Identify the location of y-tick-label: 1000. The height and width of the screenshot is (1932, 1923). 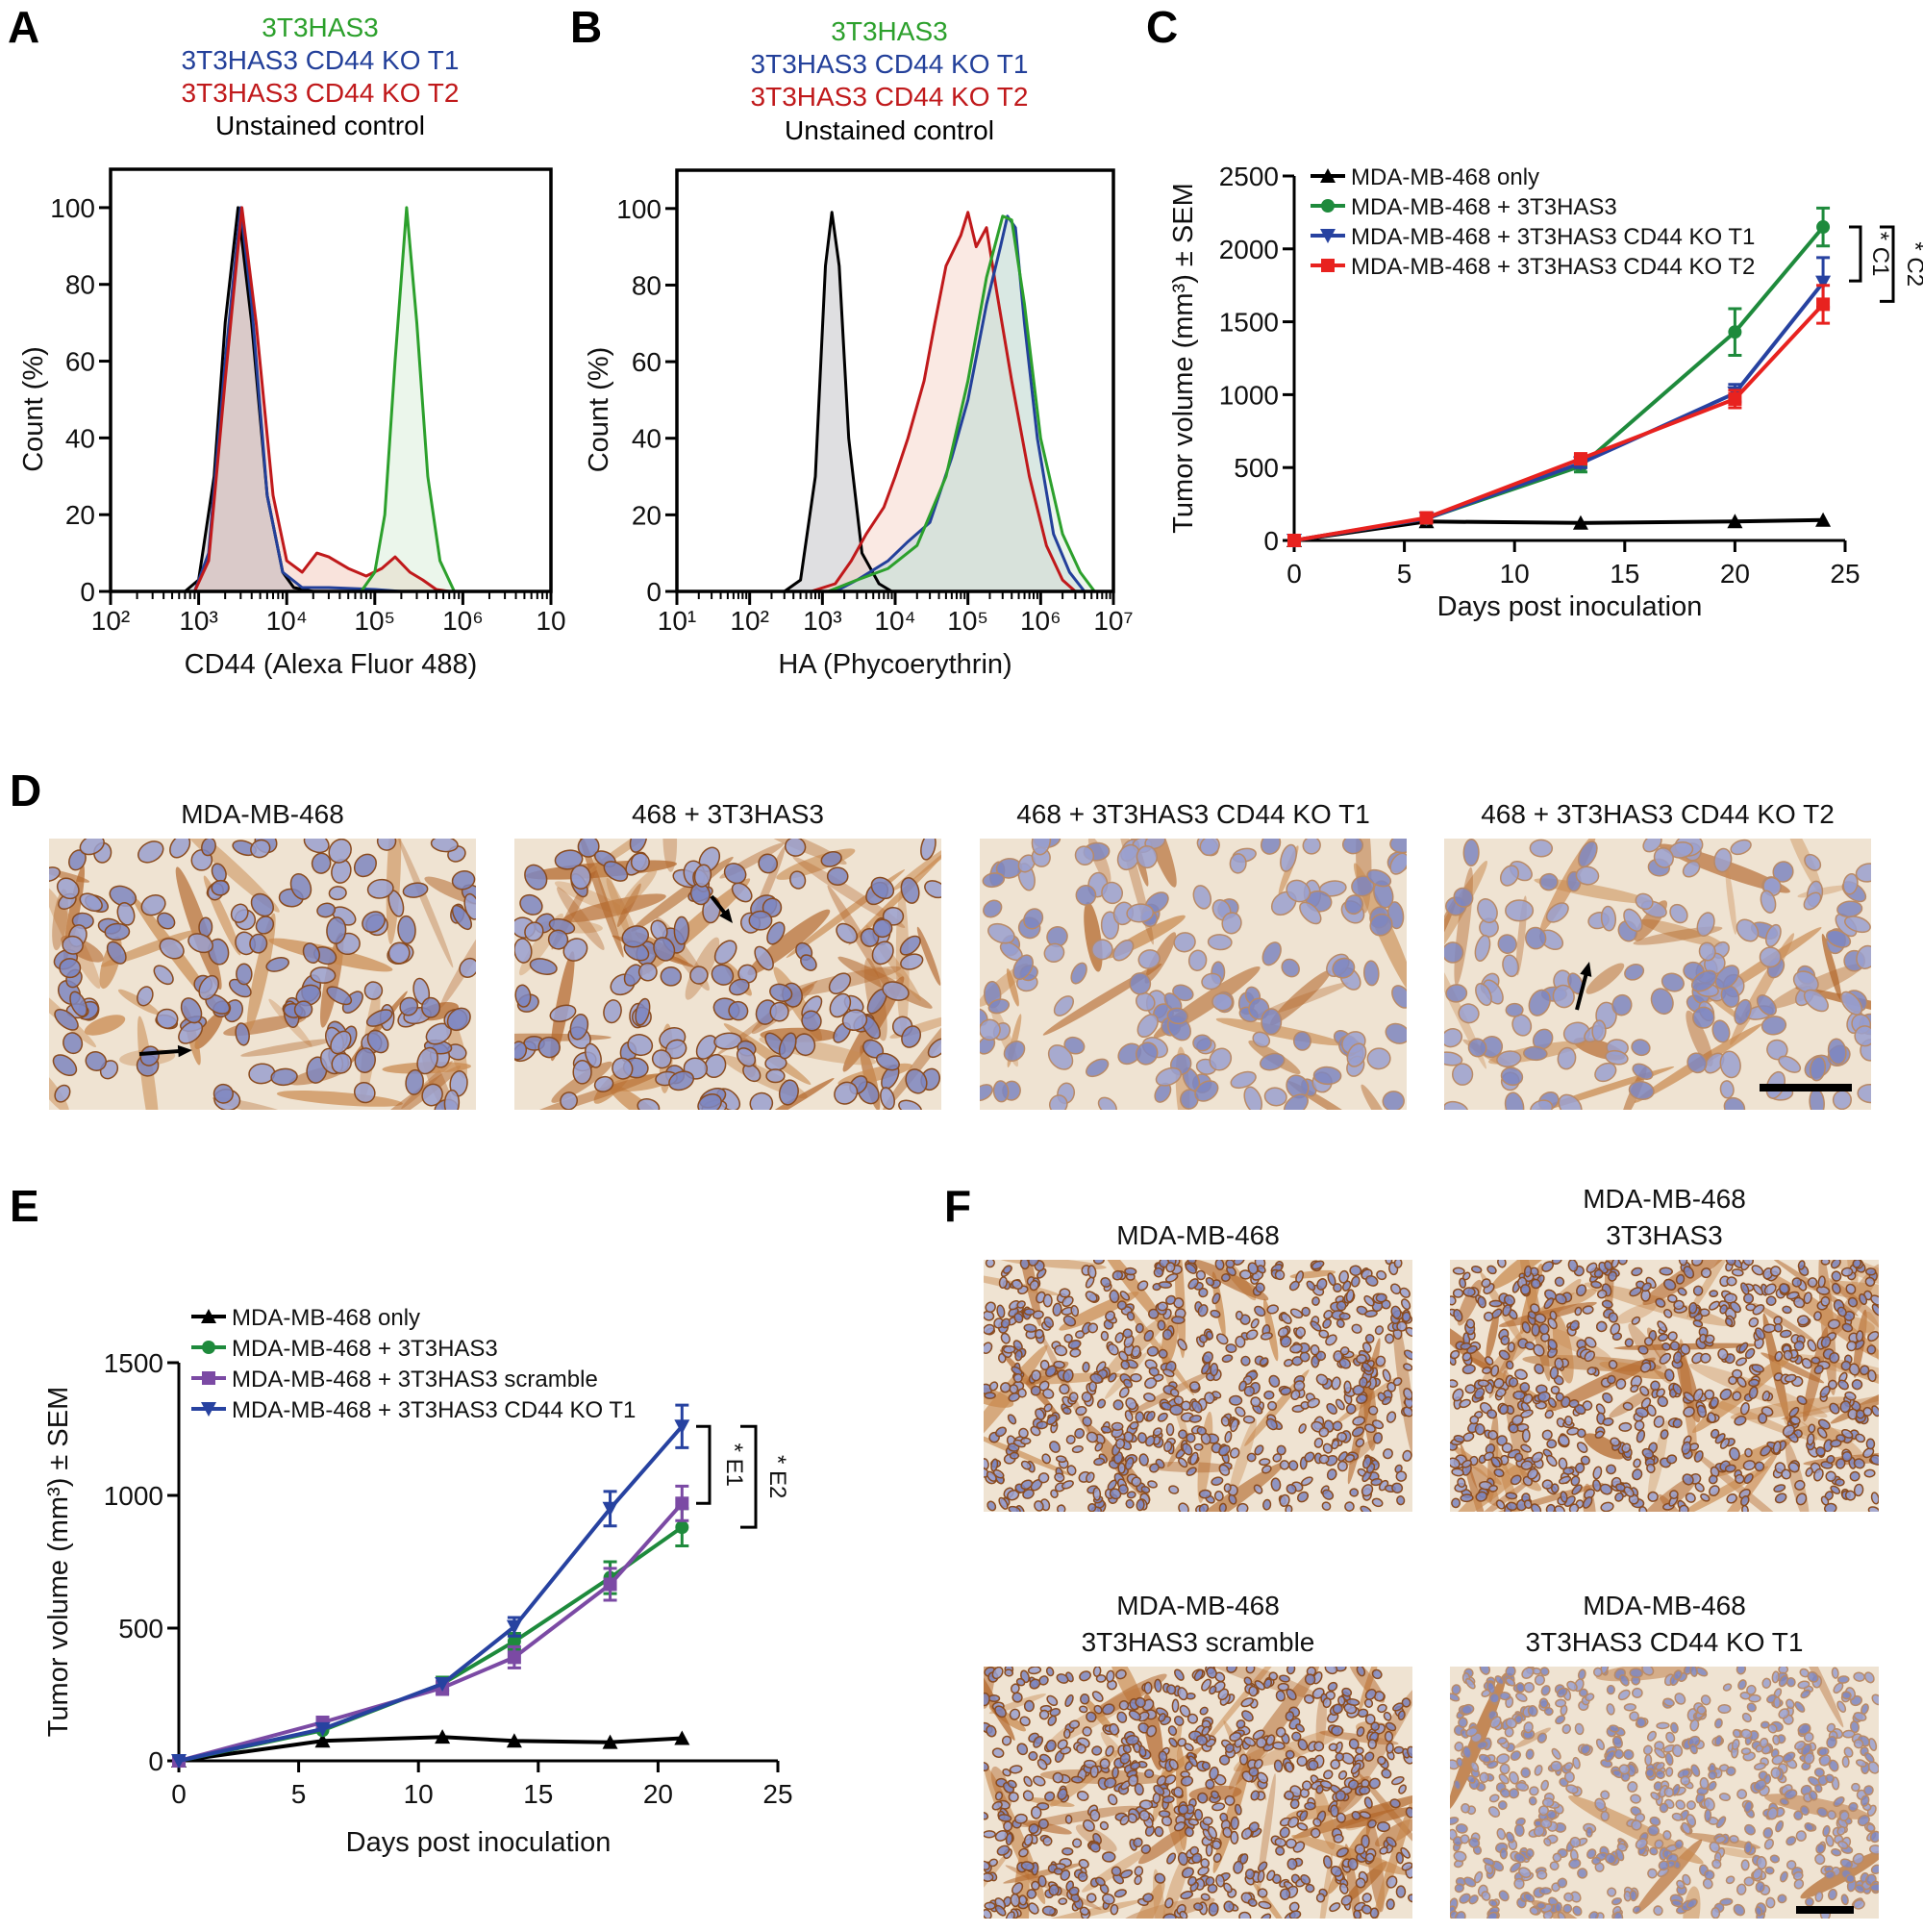
(1249, 395).